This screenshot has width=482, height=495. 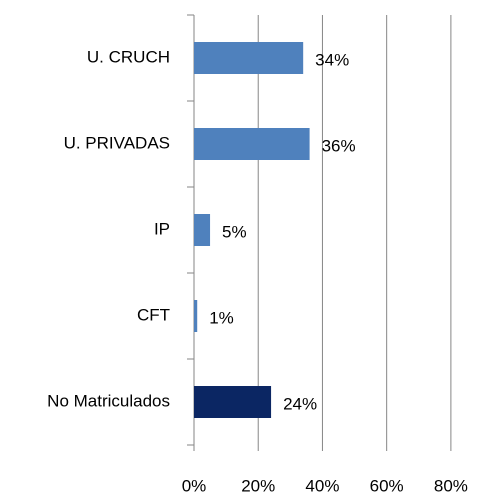 What do you see at coordinates (451, 485) in the screenshot?
I see `x-tick-label: 80%` at bounding box center [451, 485].